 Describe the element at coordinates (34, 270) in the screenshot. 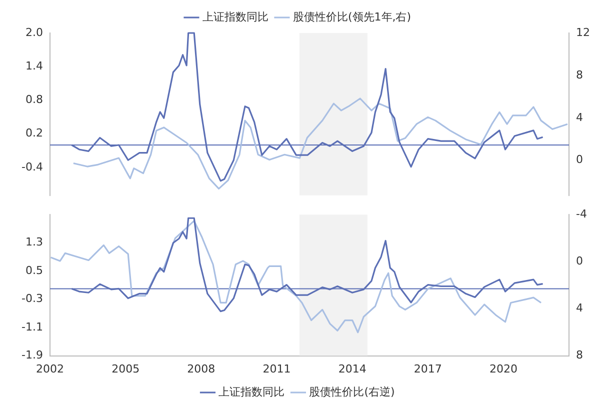

I see `y-tick-label: 0.5` at that location.